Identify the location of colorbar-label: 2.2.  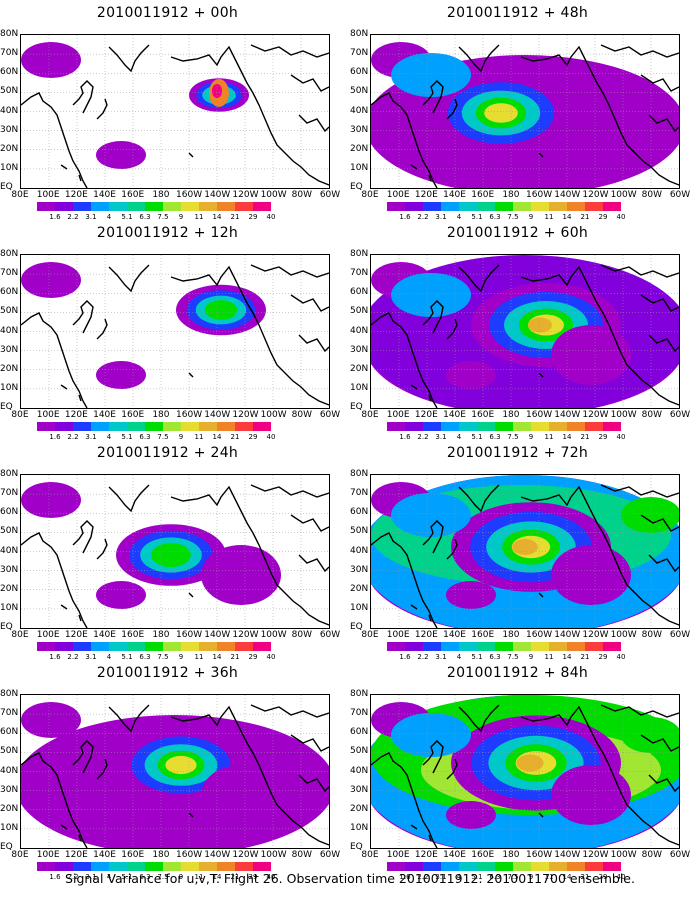
(423, 437).